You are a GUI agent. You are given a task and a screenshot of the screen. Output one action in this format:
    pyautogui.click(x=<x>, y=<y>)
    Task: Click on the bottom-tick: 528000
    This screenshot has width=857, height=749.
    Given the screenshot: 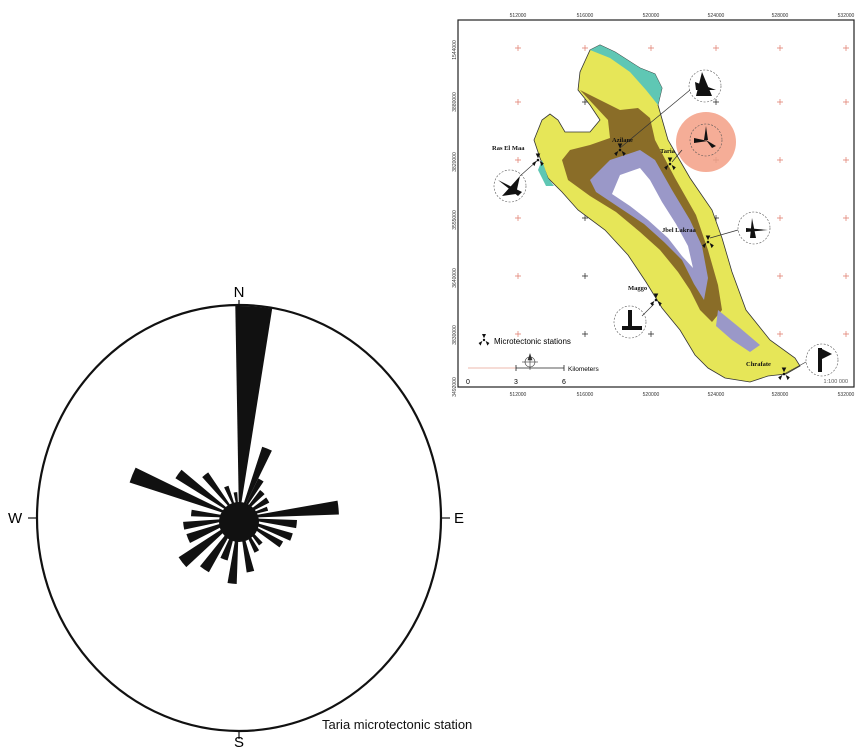 What is the action you would take?
    pyautogui.click(x=780, y=395)
    